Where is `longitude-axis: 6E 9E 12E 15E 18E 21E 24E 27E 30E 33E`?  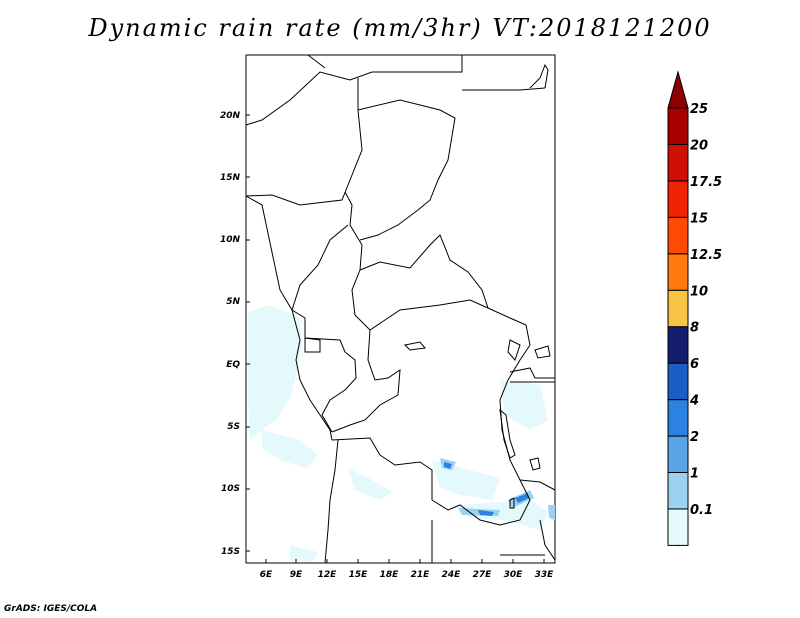 longitude-axis: 6E 9E 12E 15E 18E 21E 24E 27E 30E 33E is located at coordinates (407, 569).